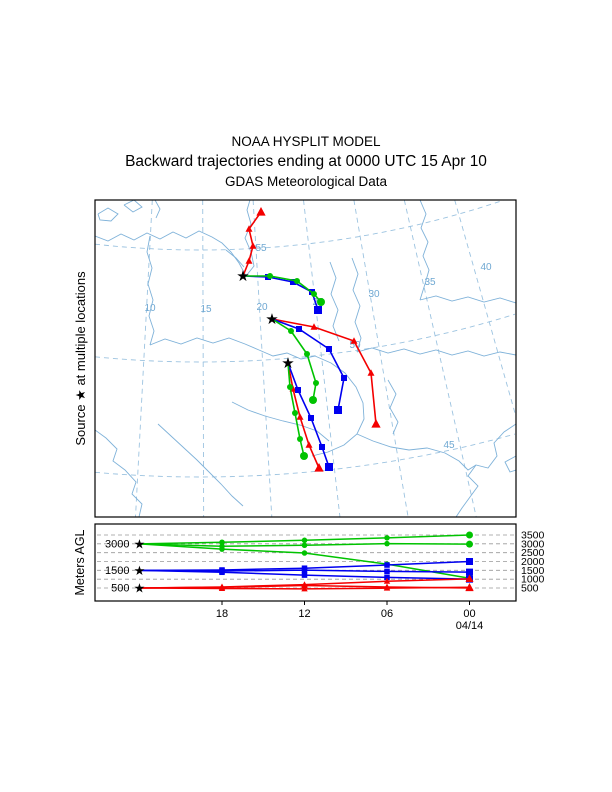 This screenshot has width=612, height=792. I want to click on level-axis-label: 3000, so click(533, 544).